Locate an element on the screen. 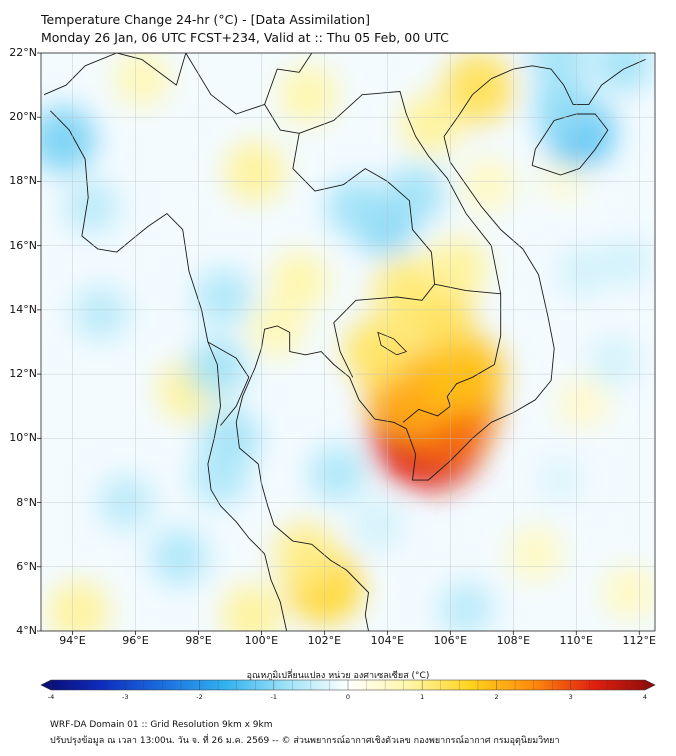 This screenshot has width=676, height=756. lon-label: 104°E is located at coordinates (387, 640).